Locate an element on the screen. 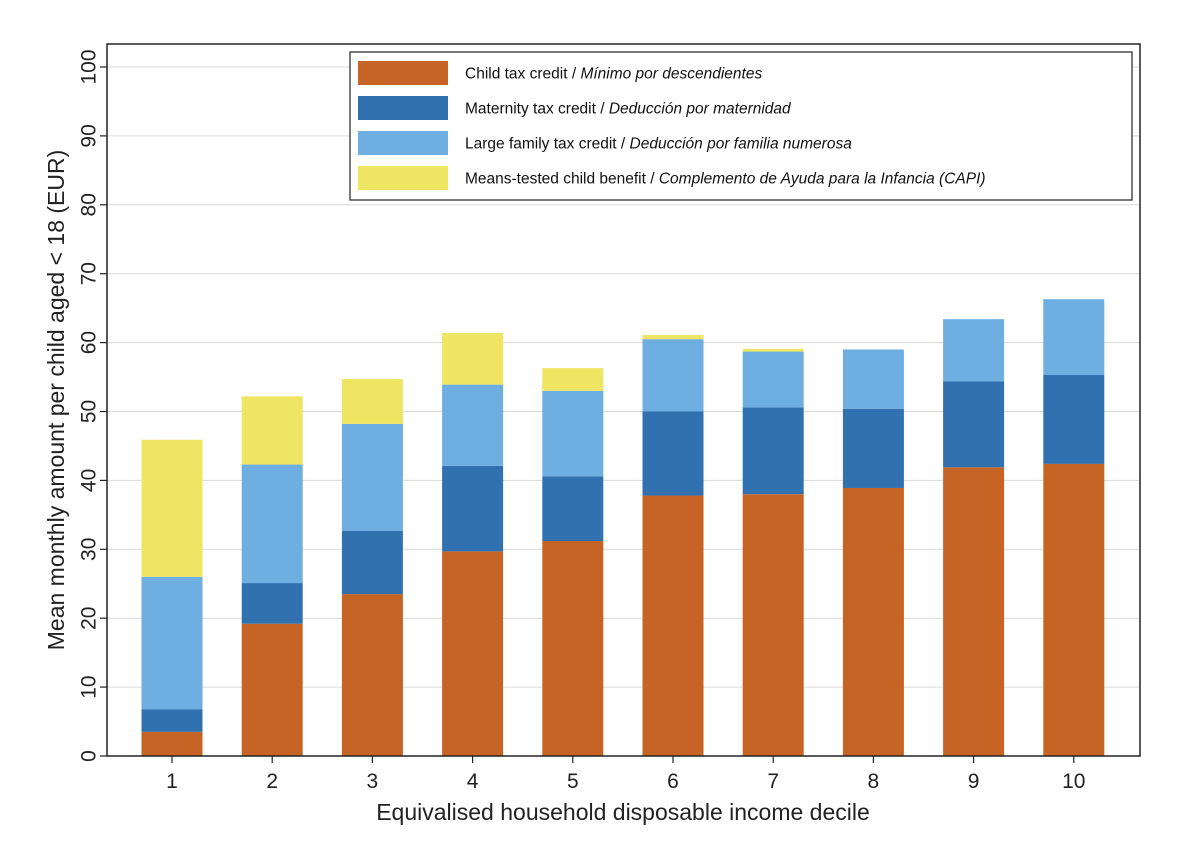 The image size is (1200, 857). legend-label: Child tax credit is located at coordinates (516, 74).